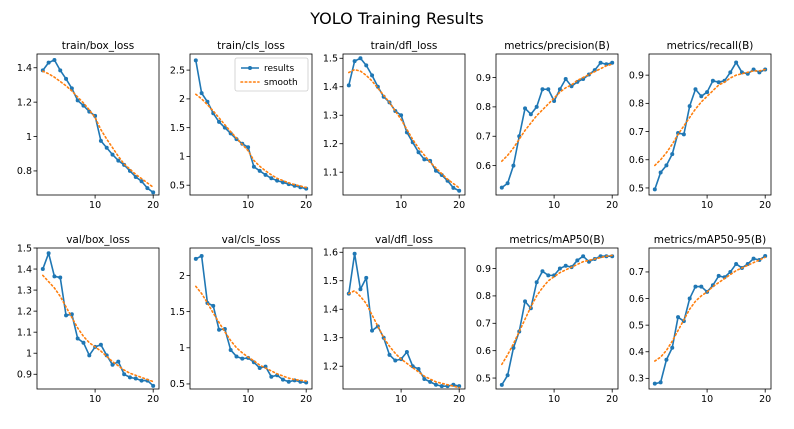 This screenshot has height=429, width=794. Describe the element at coordinates (182, 157) in the screenshot. I see `y-tick-label: 1` at that location.